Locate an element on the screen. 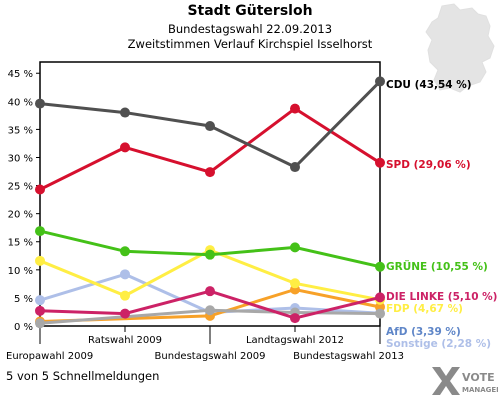  y-tick-label: 10 % is located at coordinates (20, 271).